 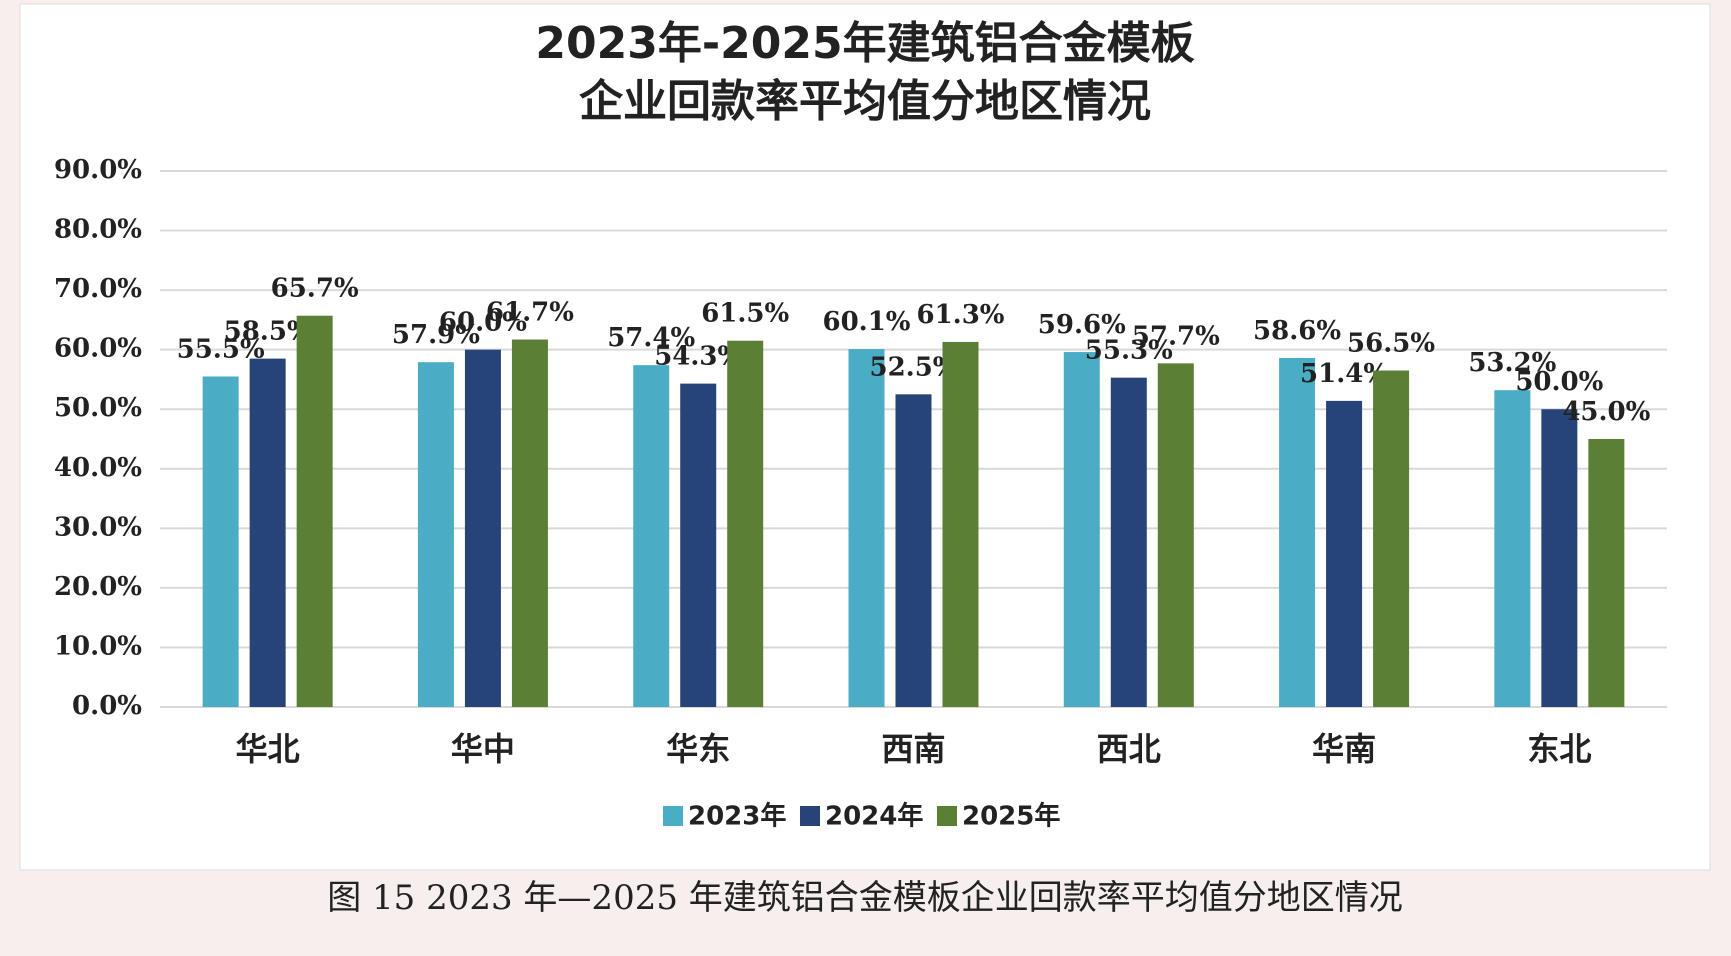 What do you see at coordinates (1176, 336) in the screenshot?
I see `value-label: 57.7%` at bounding box center [1176, 336].